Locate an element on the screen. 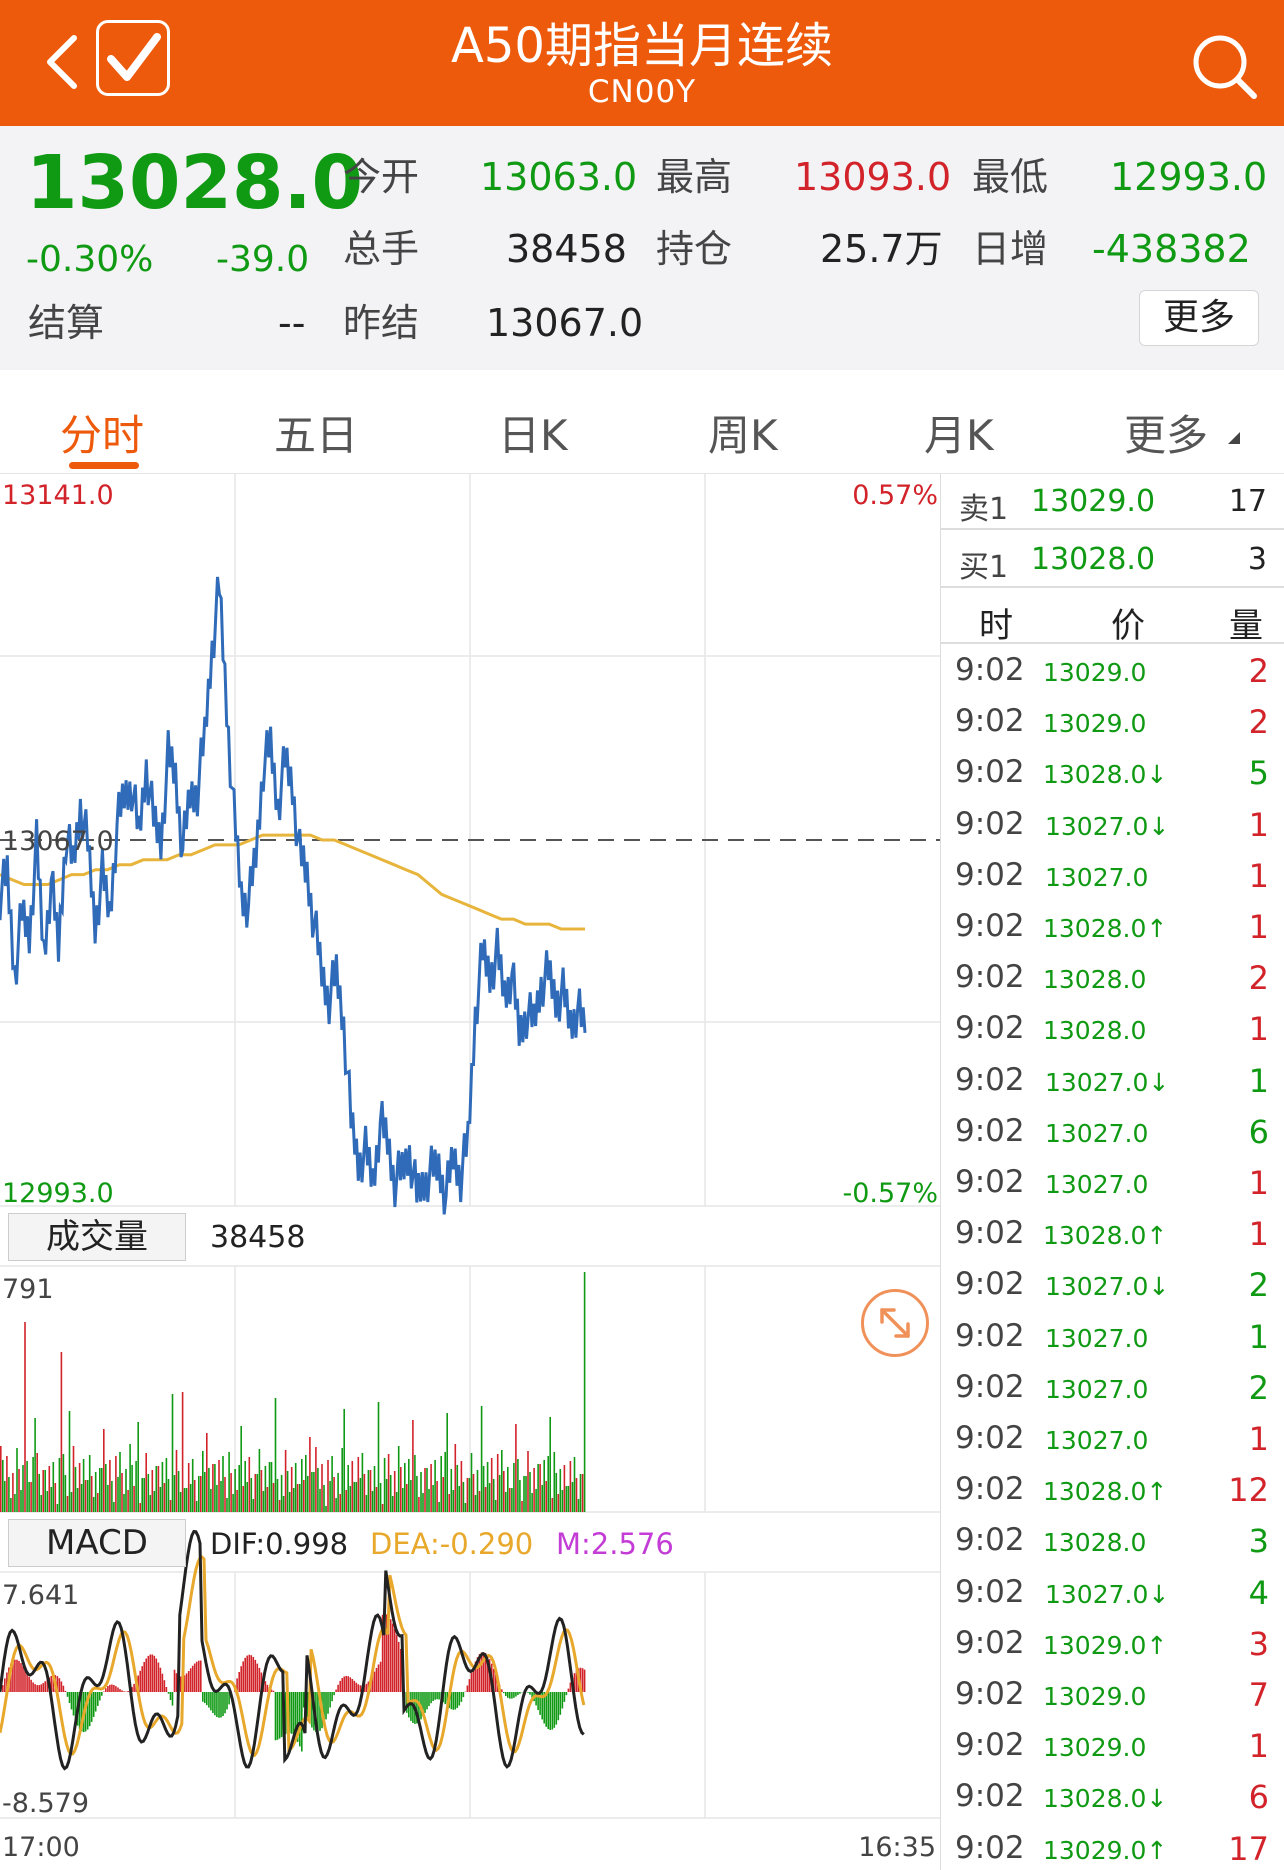 This screenshot has width=1284, height=1870. trade-price: 13027.0↓ is located at coordinates (1107, 1594).